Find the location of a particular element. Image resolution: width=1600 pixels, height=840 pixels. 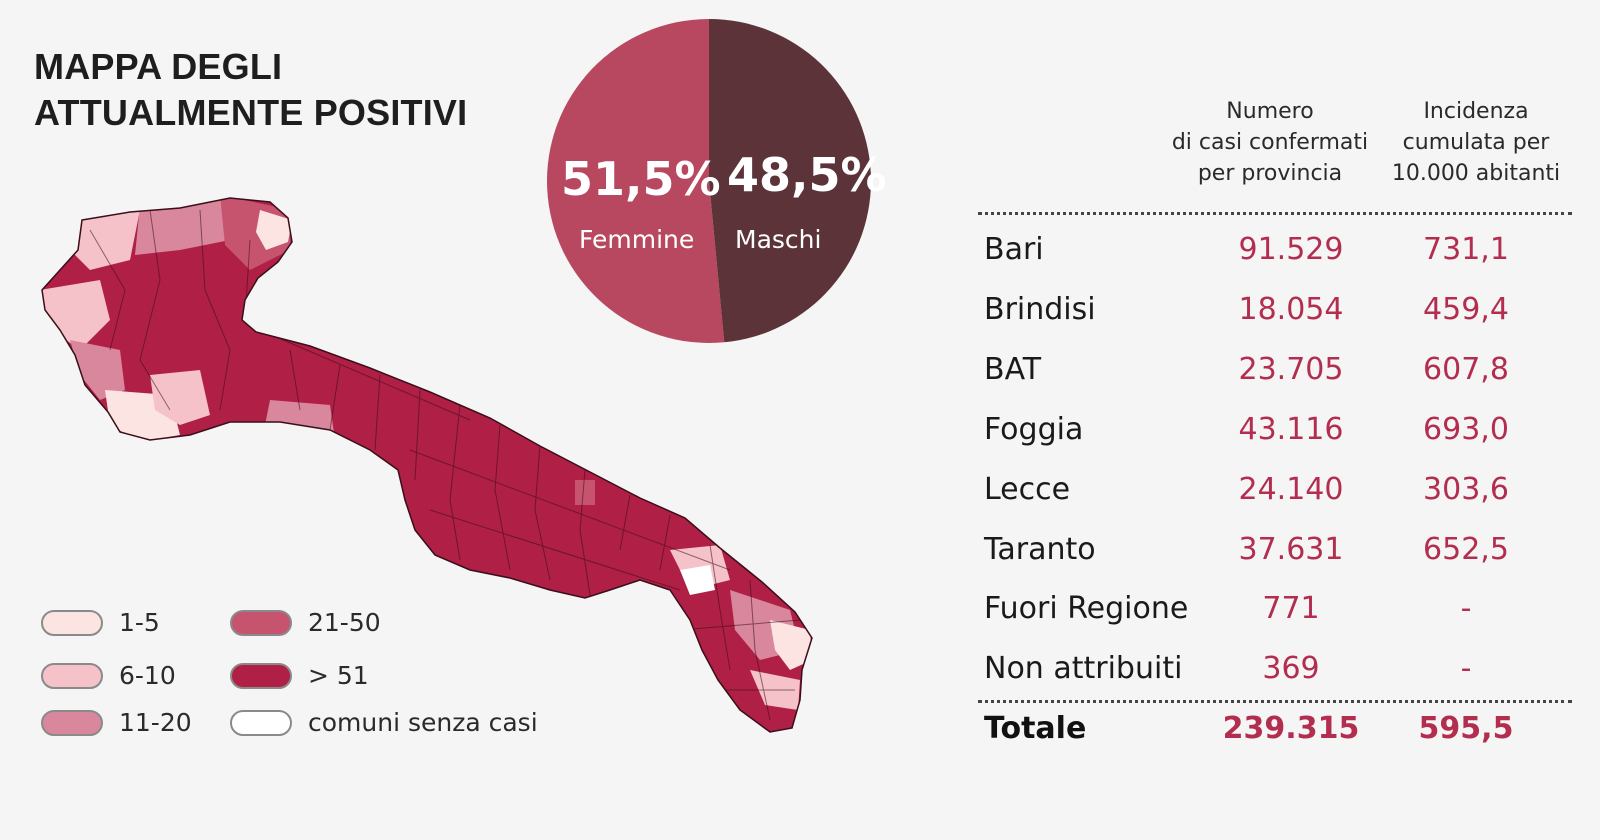

table-row-fuori-regione: Fuori Regione 771 - is located at coordinates (1264, 611).